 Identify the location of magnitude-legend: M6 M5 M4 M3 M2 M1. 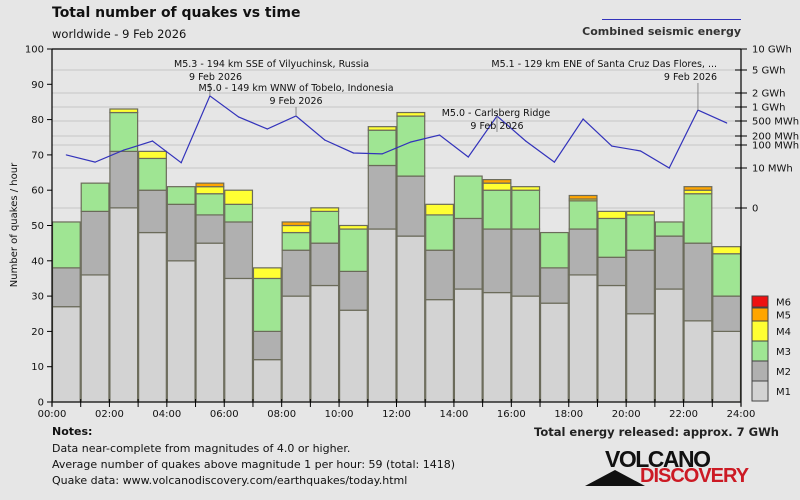
(771, 348).